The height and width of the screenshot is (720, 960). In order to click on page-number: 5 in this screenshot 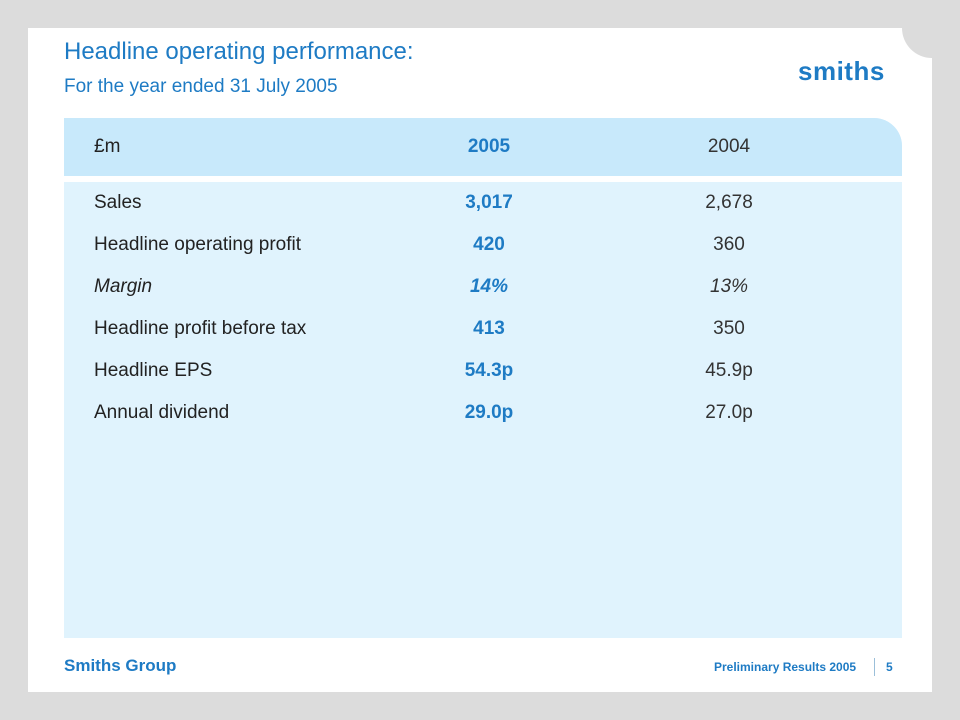, I will do `click(889, 667)`.